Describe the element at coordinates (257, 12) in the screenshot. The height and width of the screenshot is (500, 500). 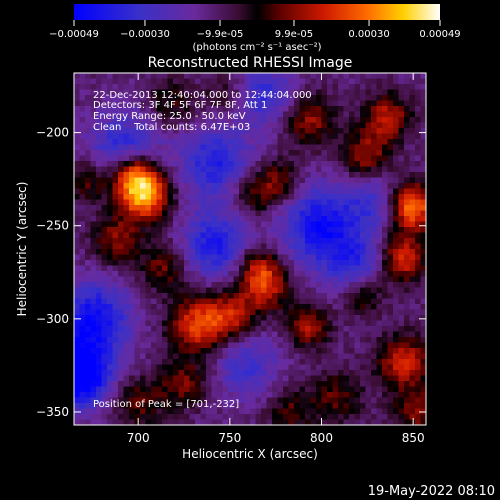
I see `colorbar` at that location.